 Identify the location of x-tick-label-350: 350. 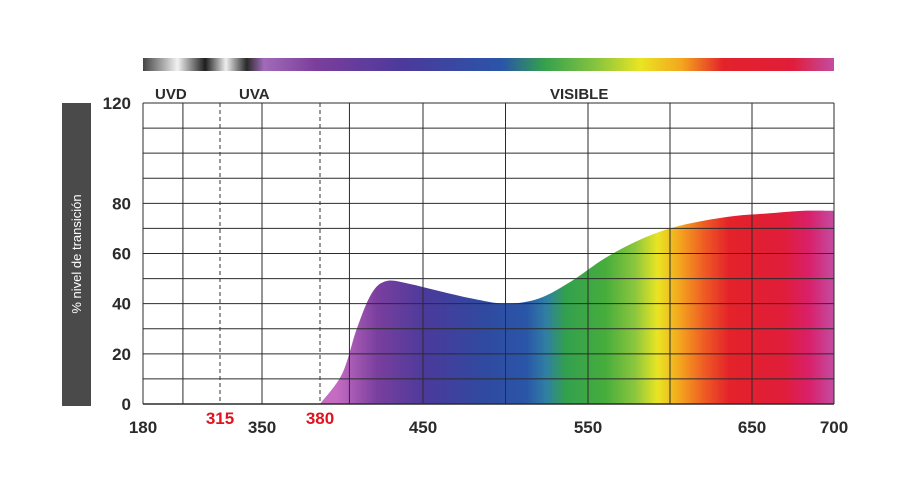
(262, 427).